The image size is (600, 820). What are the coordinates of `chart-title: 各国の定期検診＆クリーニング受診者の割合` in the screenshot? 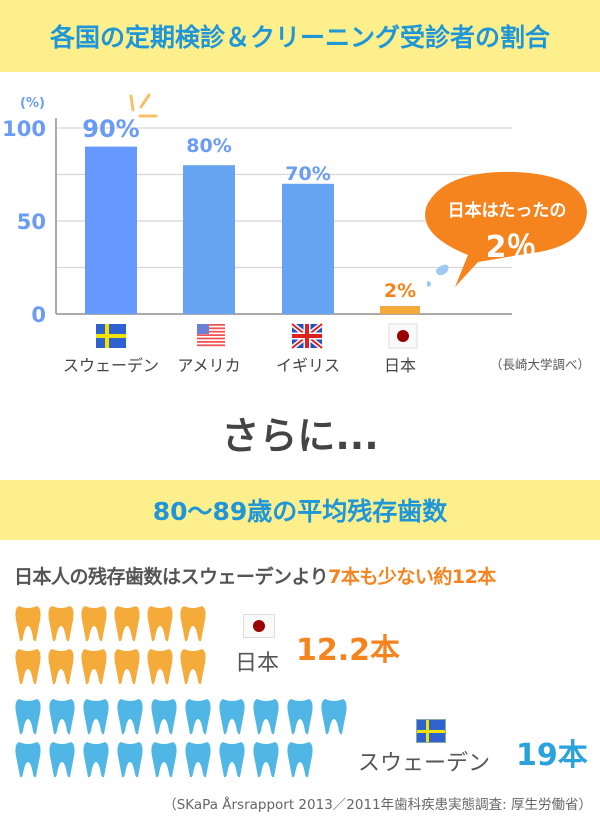 It's located at (299, 37).